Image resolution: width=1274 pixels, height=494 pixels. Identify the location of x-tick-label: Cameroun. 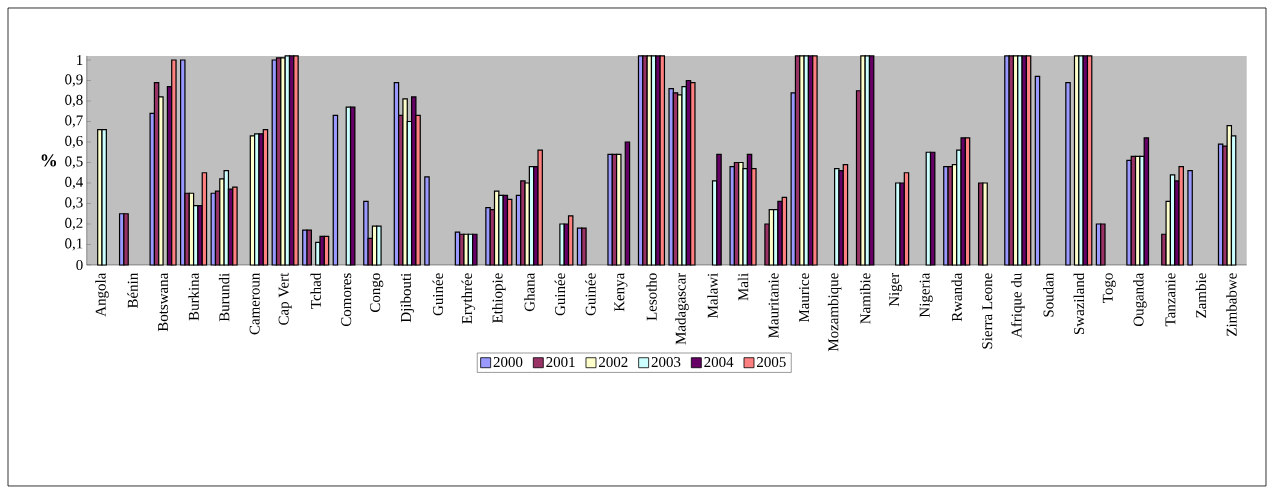
(254, 303).